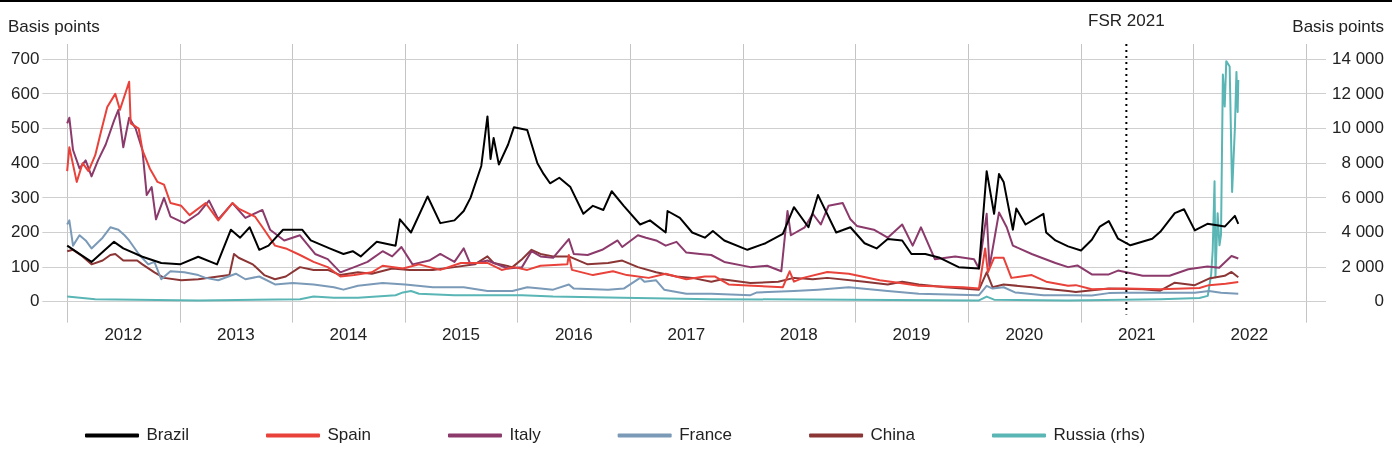 The height and width of the screenshot is (454, 1392). Describe the element at coordinates (893, 435) in the screenshot. I see `legend-label: China` at that location.